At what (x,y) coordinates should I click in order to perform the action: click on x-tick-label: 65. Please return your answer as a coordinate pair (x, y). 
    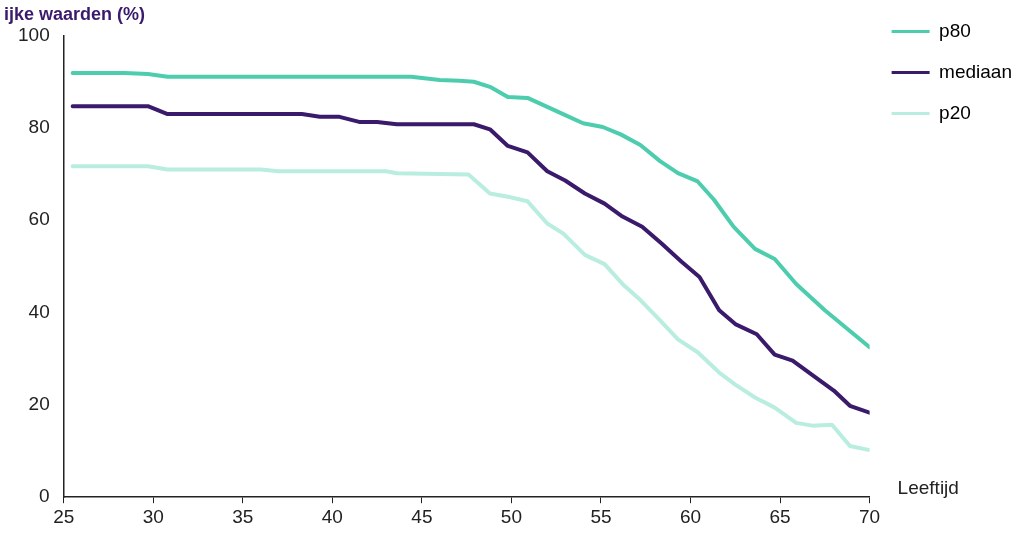
    Looking at the image, I should click on (780, 516).